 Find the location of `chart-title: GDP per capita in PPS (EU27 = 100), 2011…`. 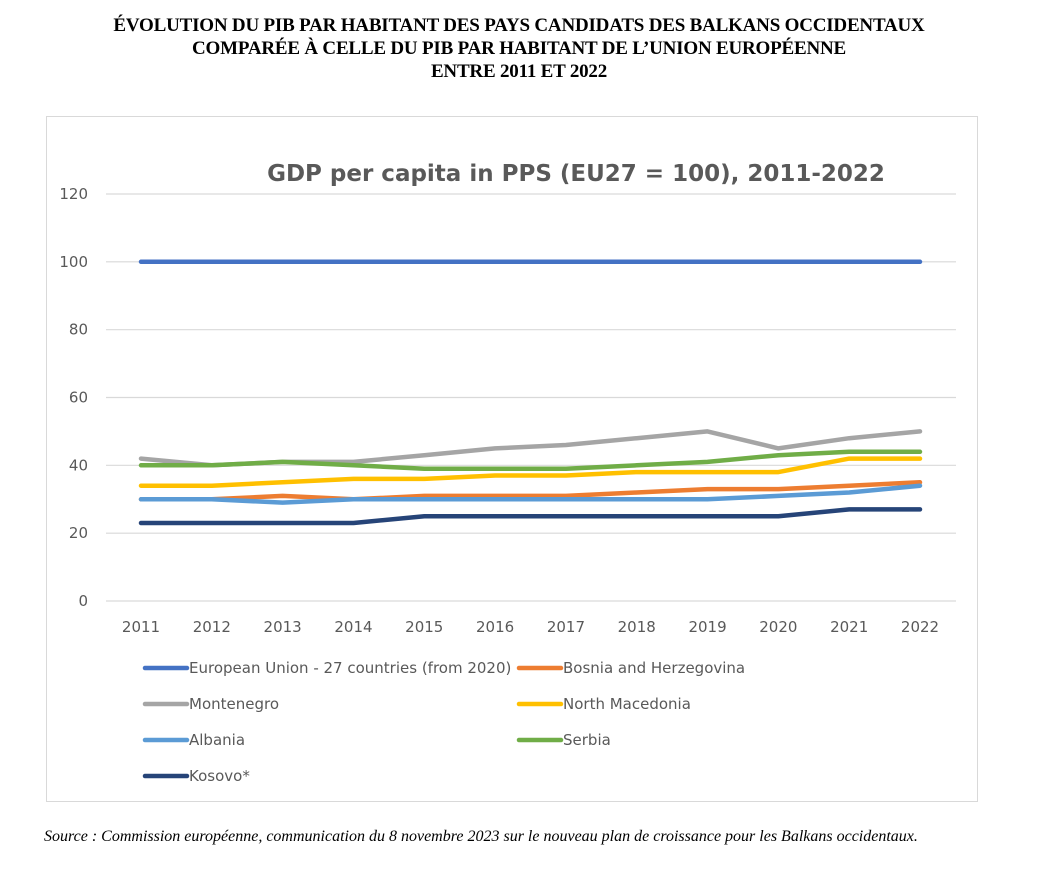

chart-title: GDP per capita in PPS (EU27 = 100), 2011… is located at coordinates (576, 174).